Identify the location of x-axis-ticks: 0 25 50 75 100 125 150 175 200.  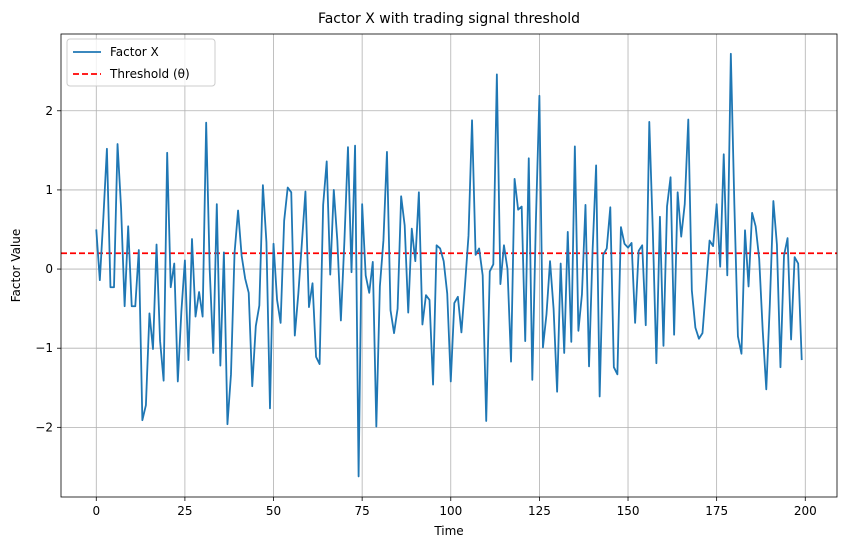
(454, 507).